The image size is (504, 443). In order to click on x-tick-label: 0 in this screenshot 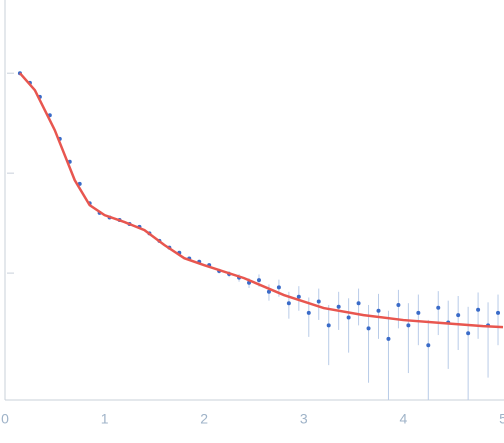, I will do `click(5, 419)`.